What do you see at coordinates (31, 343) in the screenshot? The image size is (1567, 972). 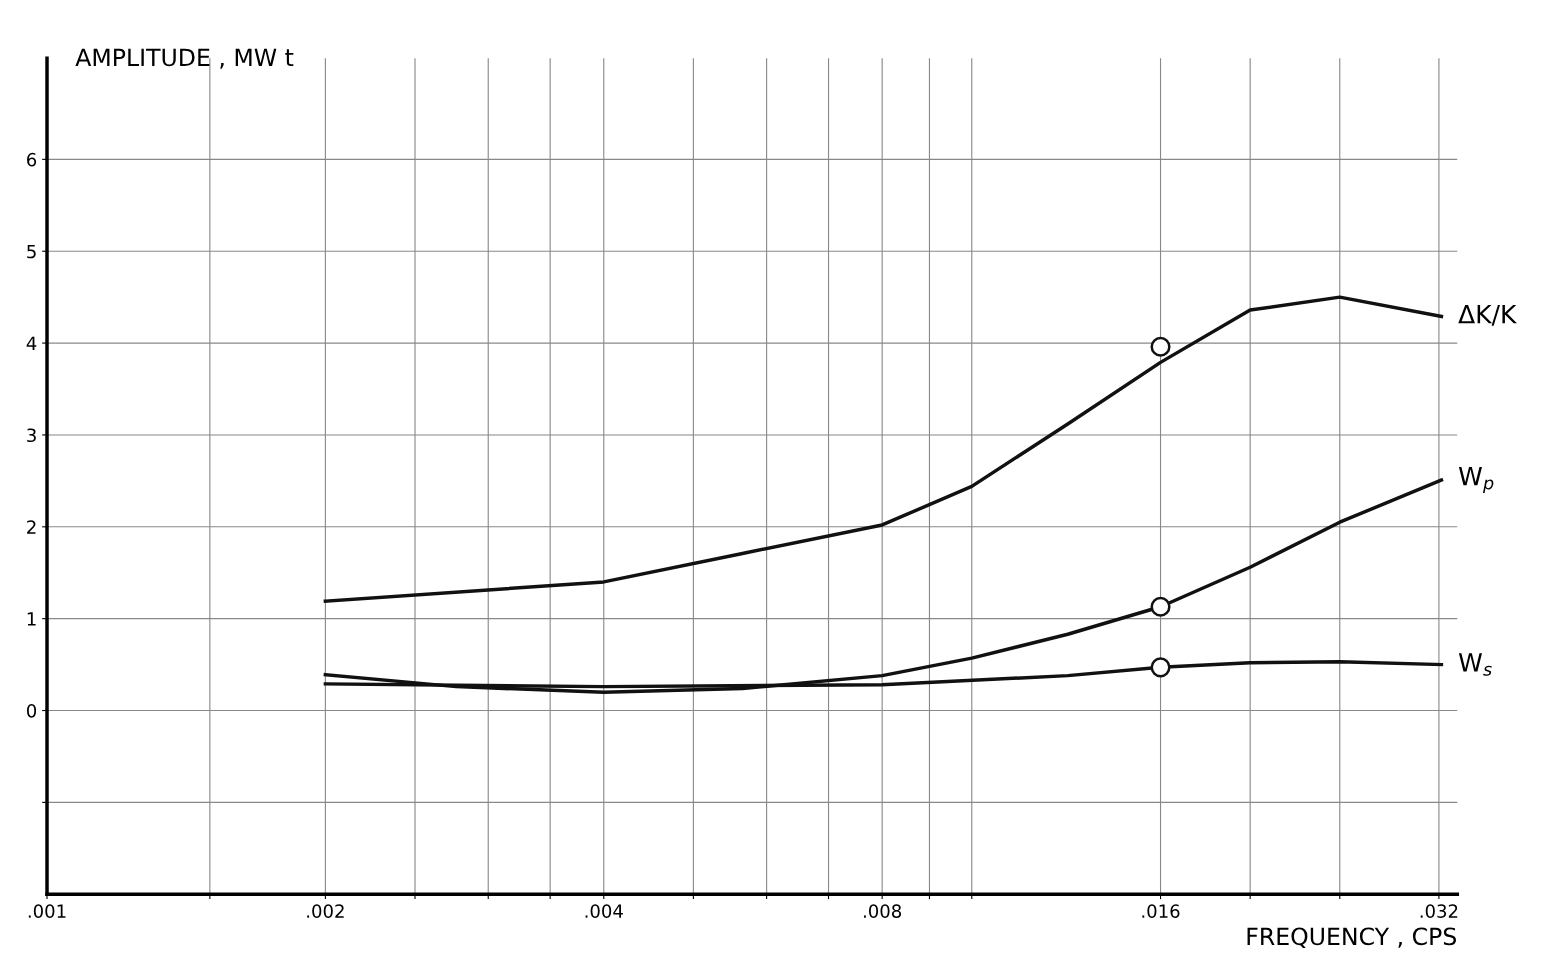 I see `y-tick-label: 4` at bounding box center [31, 343].